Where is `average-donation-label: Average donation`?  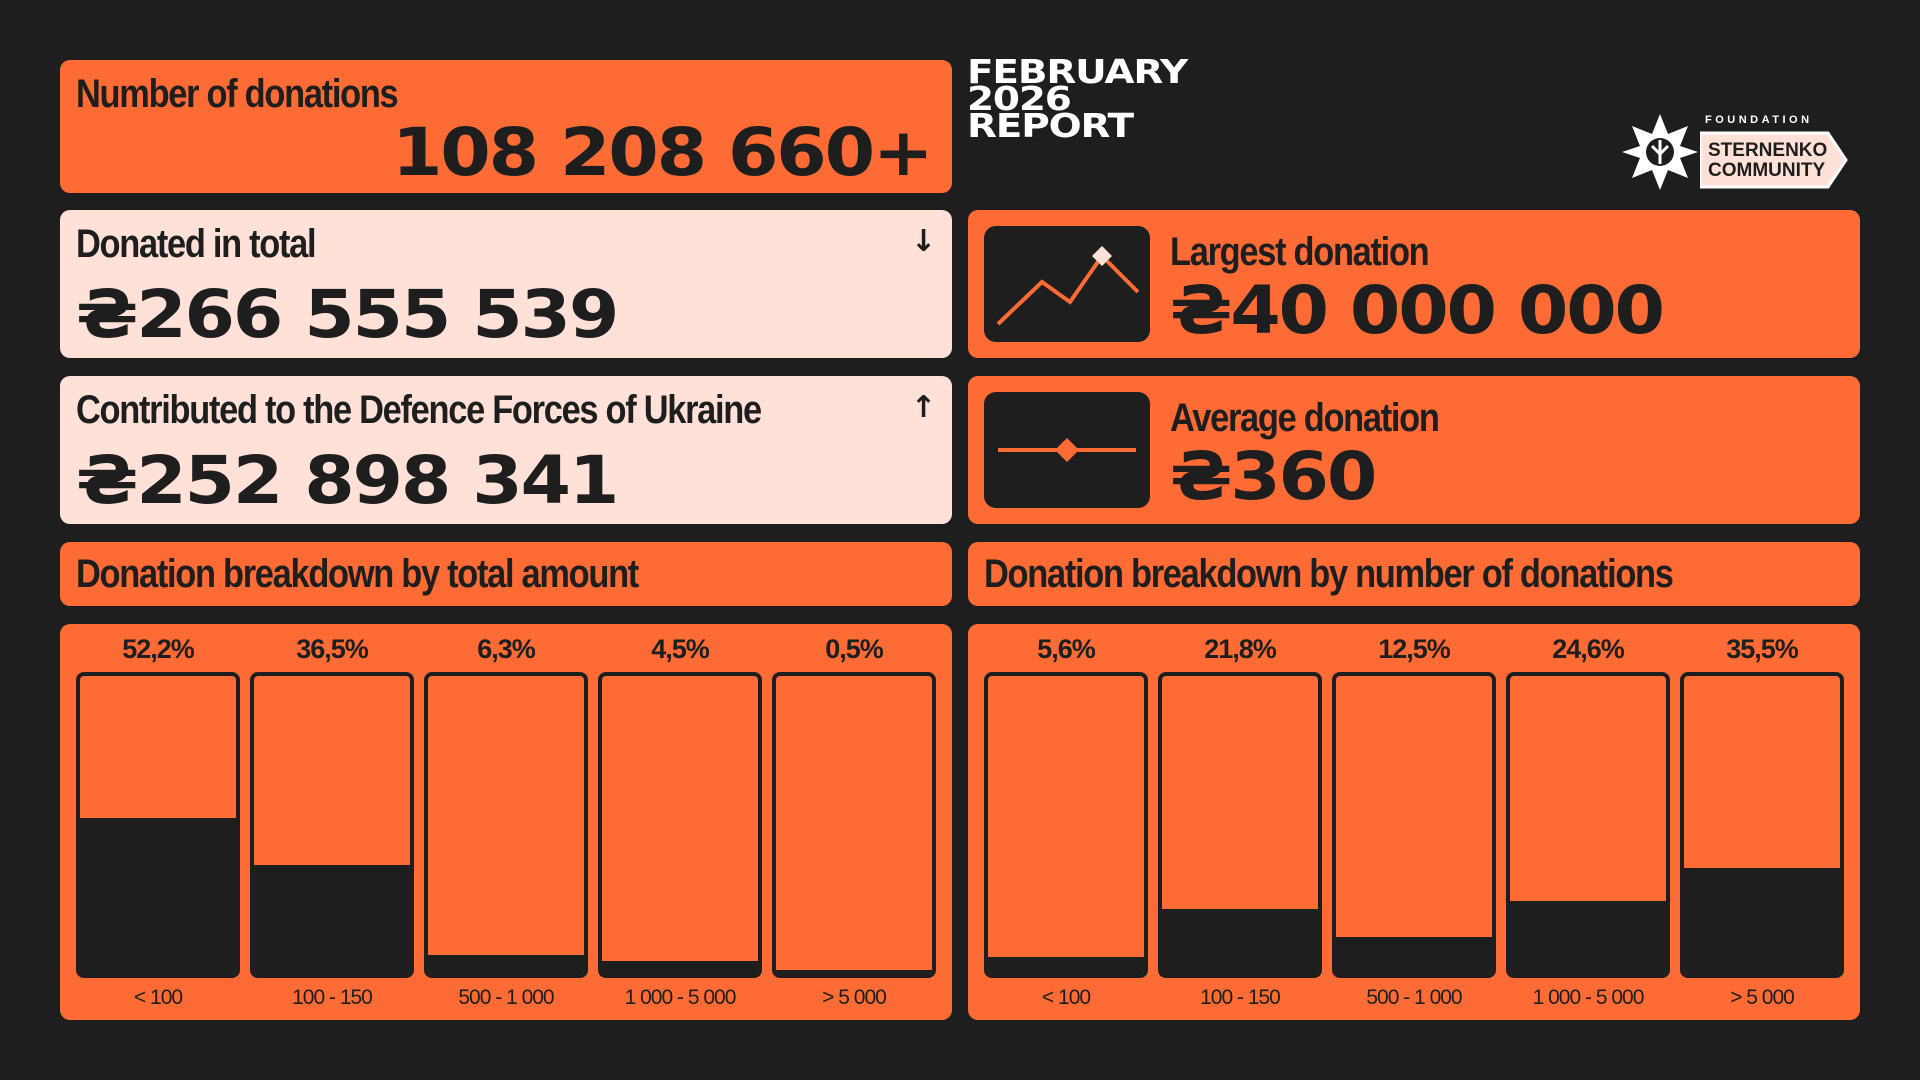
average-donation-label: Average donation is located at coordinates (1305, 418).